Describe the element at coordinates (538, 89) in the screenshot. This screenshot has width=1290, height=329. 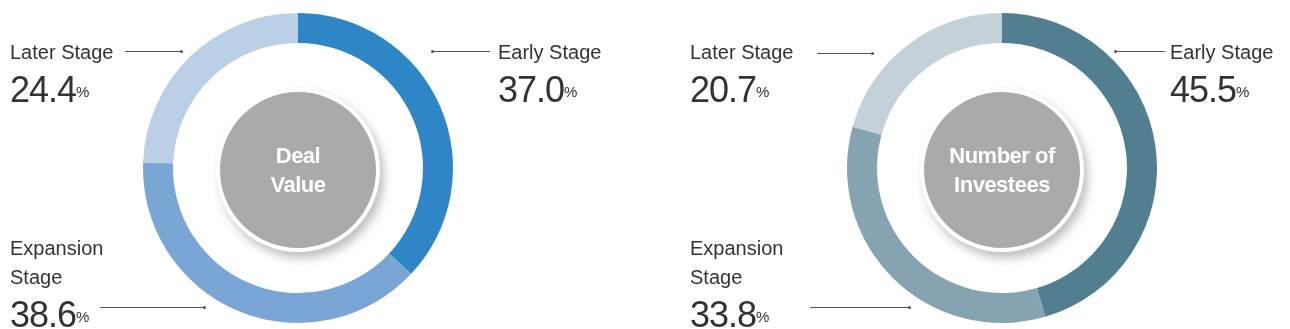
I see `data-label: 37.0$^{%}$` at that location.